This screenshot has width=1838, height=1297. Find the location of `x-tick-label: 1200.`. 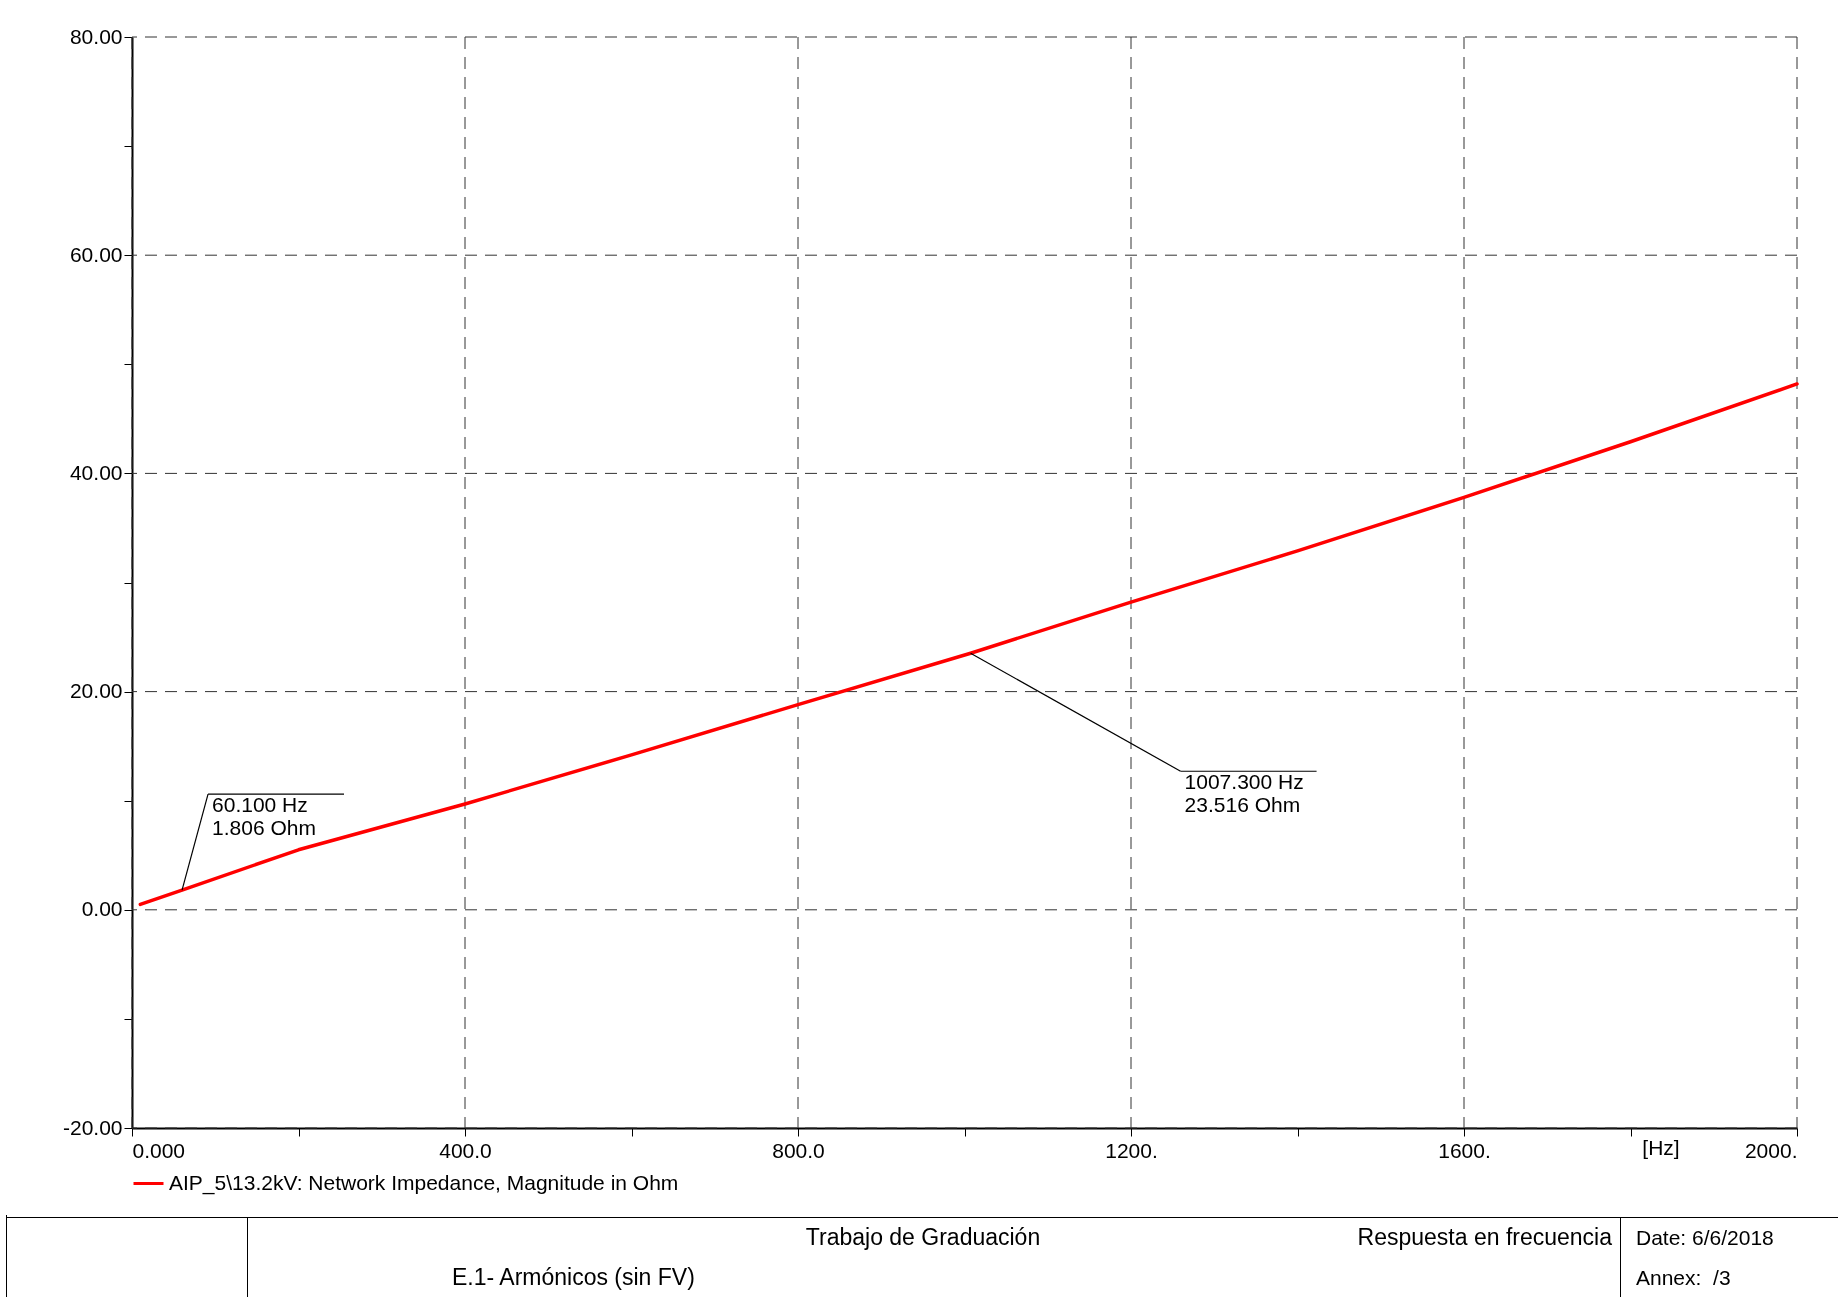

x-tick-label: 1200. is located at coordinates (1131, 1150).